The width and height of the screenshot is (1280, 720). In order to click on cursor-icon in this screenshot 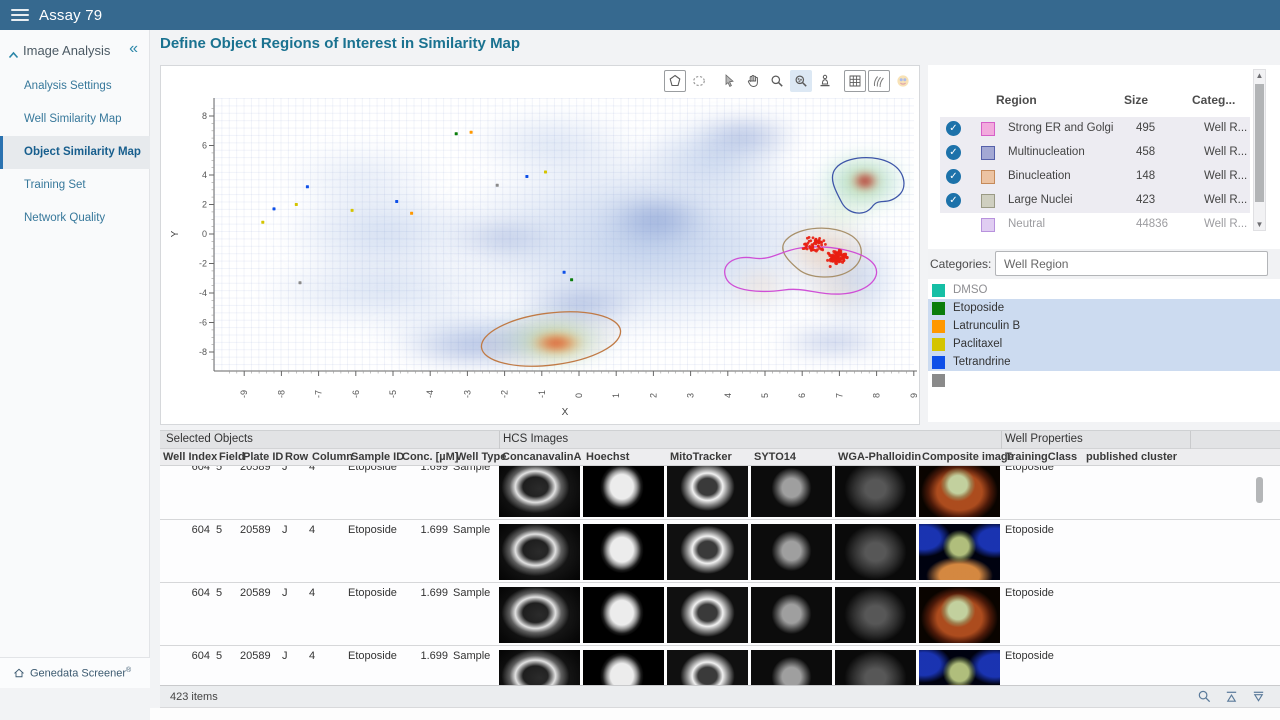, I will do `click(729, 81)`.